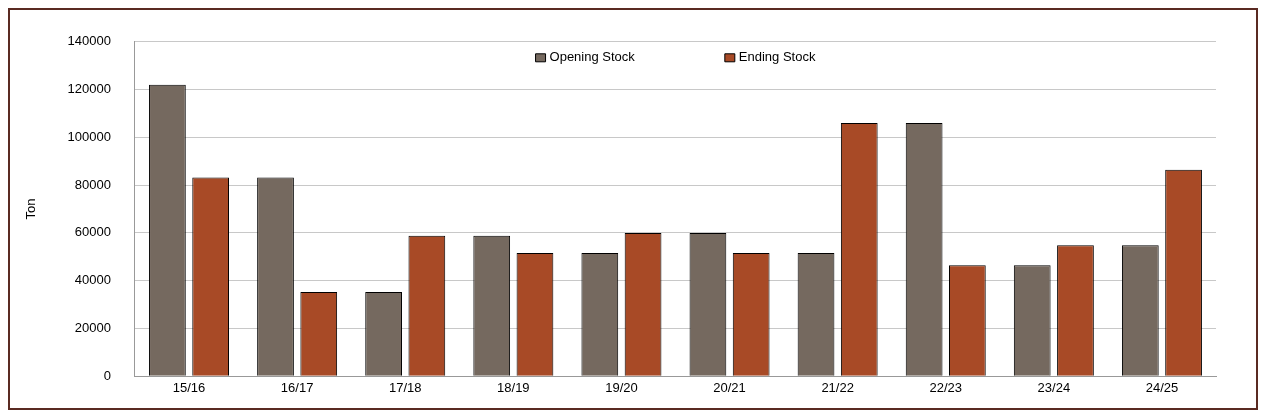 Image resolution: width=1266 pixels, height=418 pixels. I want to click on x-tick-label: 18/19, so click(513, 387).